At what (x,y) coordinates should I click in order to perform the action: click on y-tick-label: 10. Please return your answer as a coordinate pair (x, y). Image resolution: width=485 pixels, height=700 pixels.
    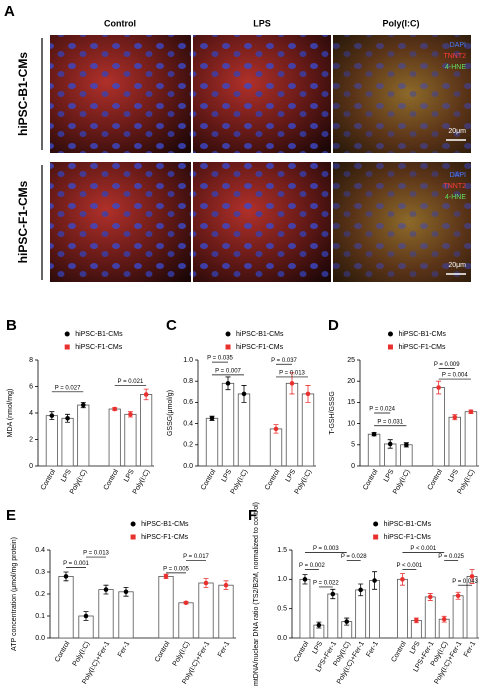
    Looking at the image, I should click on (351, 423).